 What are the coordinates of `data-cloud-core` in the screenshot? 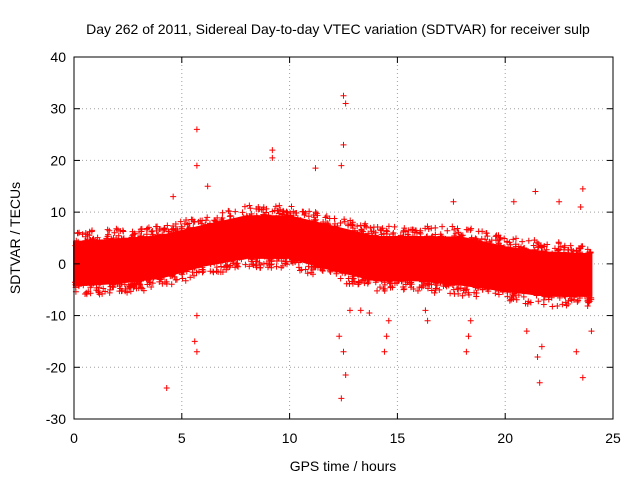 It's located at (333, 256).